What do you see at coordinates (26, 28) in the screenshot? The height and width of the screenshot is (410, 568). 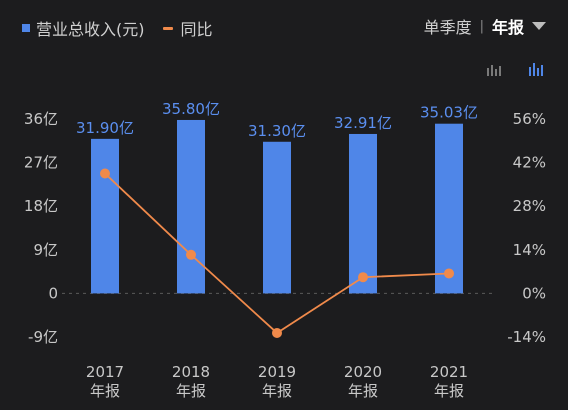 I see `revenue-swatch` at bounding box center [26, 28].